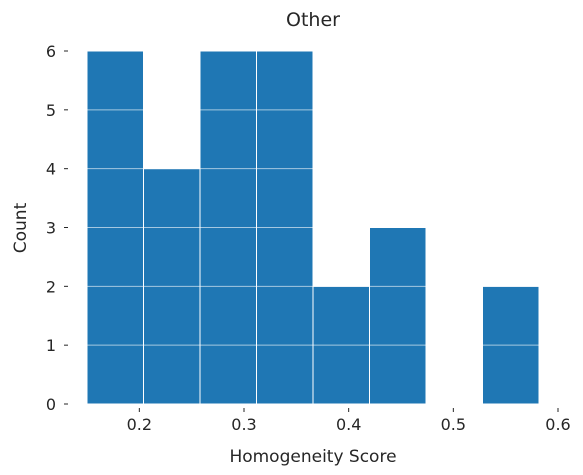  I want to click on chart-title: Other, so click(313, 20).